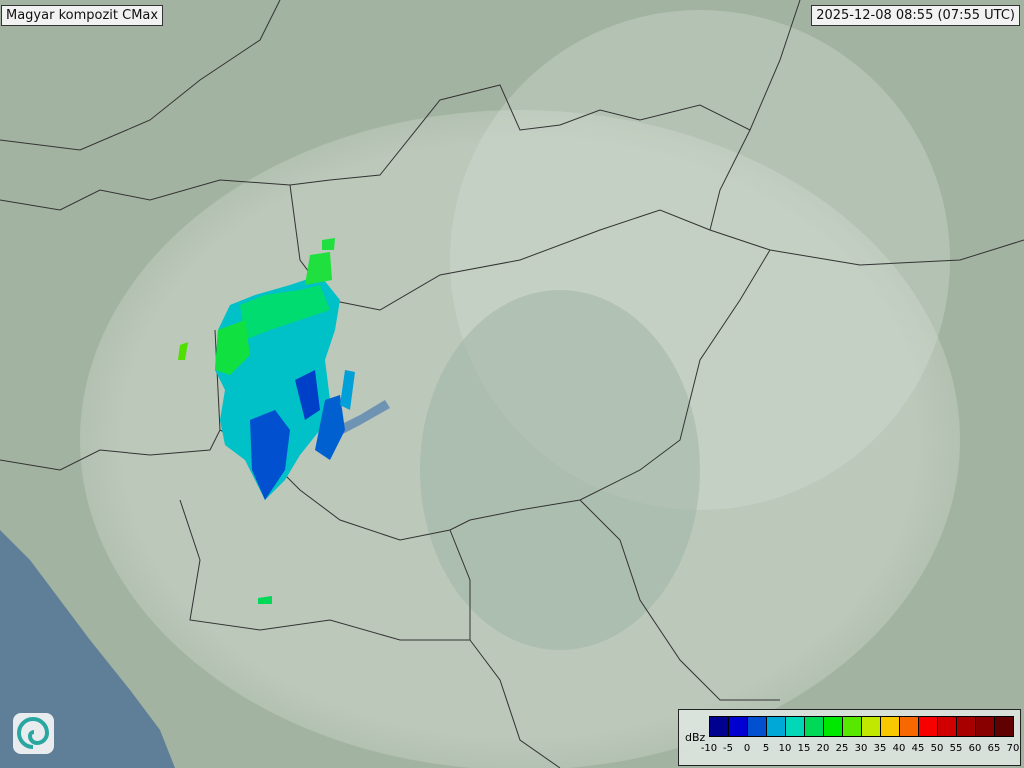  I want to click on legend-tick-label: 65, so click(994, 748).